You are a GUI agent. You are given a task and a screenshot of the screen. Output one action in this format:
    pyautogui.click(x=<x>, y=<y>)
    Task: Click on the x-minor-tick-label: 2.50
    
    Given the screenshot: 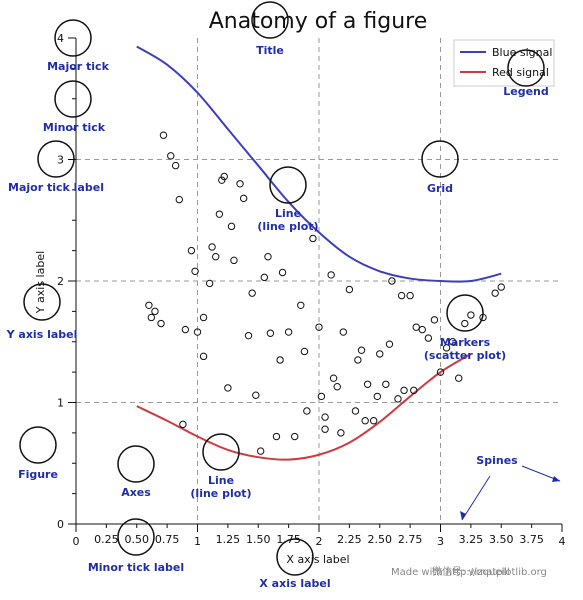 What is the action you would take?
    pyautogui.click(x=380, y=539)
    